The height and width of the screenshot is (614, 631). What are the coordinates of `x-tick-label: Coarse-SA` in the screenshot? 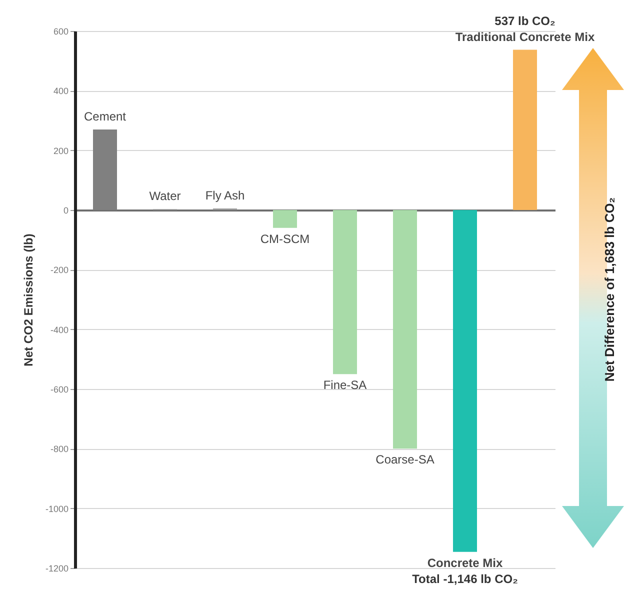 It's located at (405, 459).